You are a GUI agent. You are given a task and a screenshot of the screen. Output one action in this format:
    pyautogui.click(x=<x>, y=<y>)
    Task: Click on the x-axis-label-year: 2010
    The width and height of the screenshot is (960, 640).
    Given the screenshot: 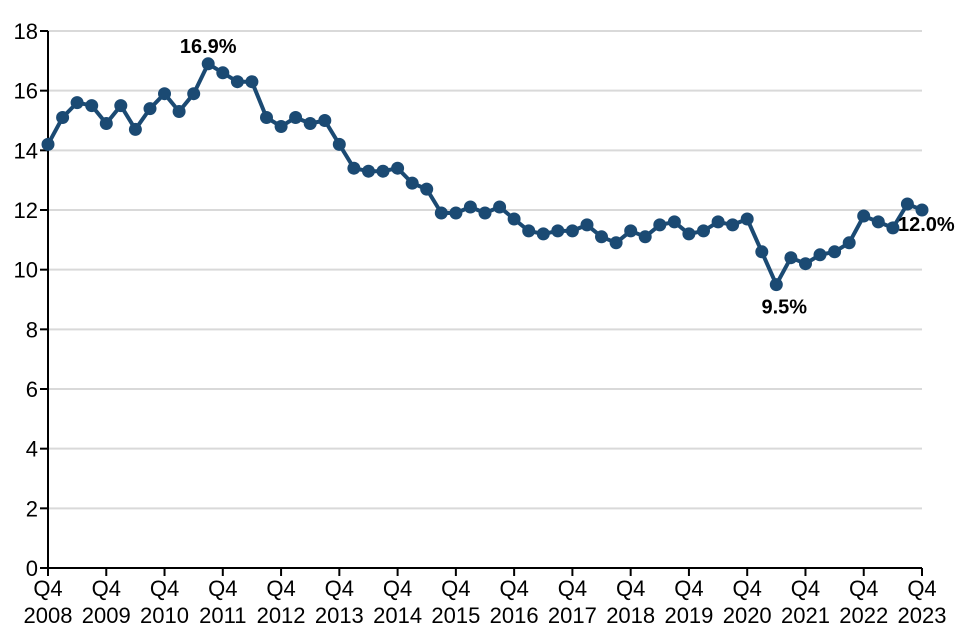 What is the action you would take?
    pyautogui.click(x=164, y=615)
    